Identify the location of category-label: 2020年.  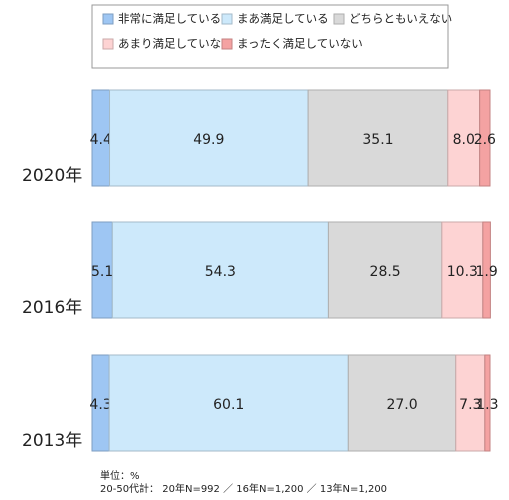
(52, 176).